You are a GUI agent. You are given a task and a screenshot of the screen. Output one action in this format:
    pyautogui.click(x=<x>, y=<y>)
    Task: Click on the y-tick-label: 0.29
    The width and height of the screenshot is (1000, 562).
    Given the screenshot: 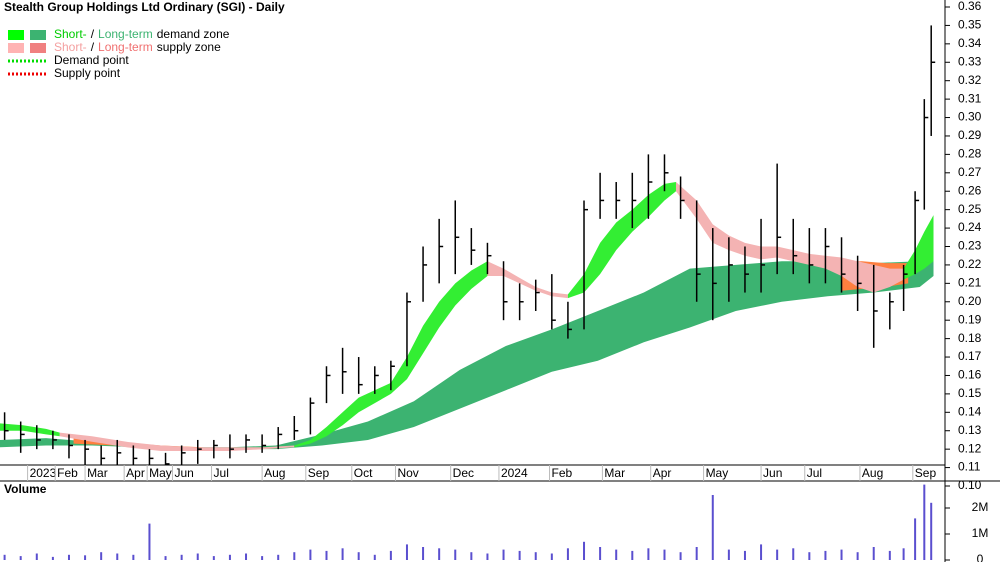 What is the action you would take?
    pyautogui.click(x=970, y=135)
    